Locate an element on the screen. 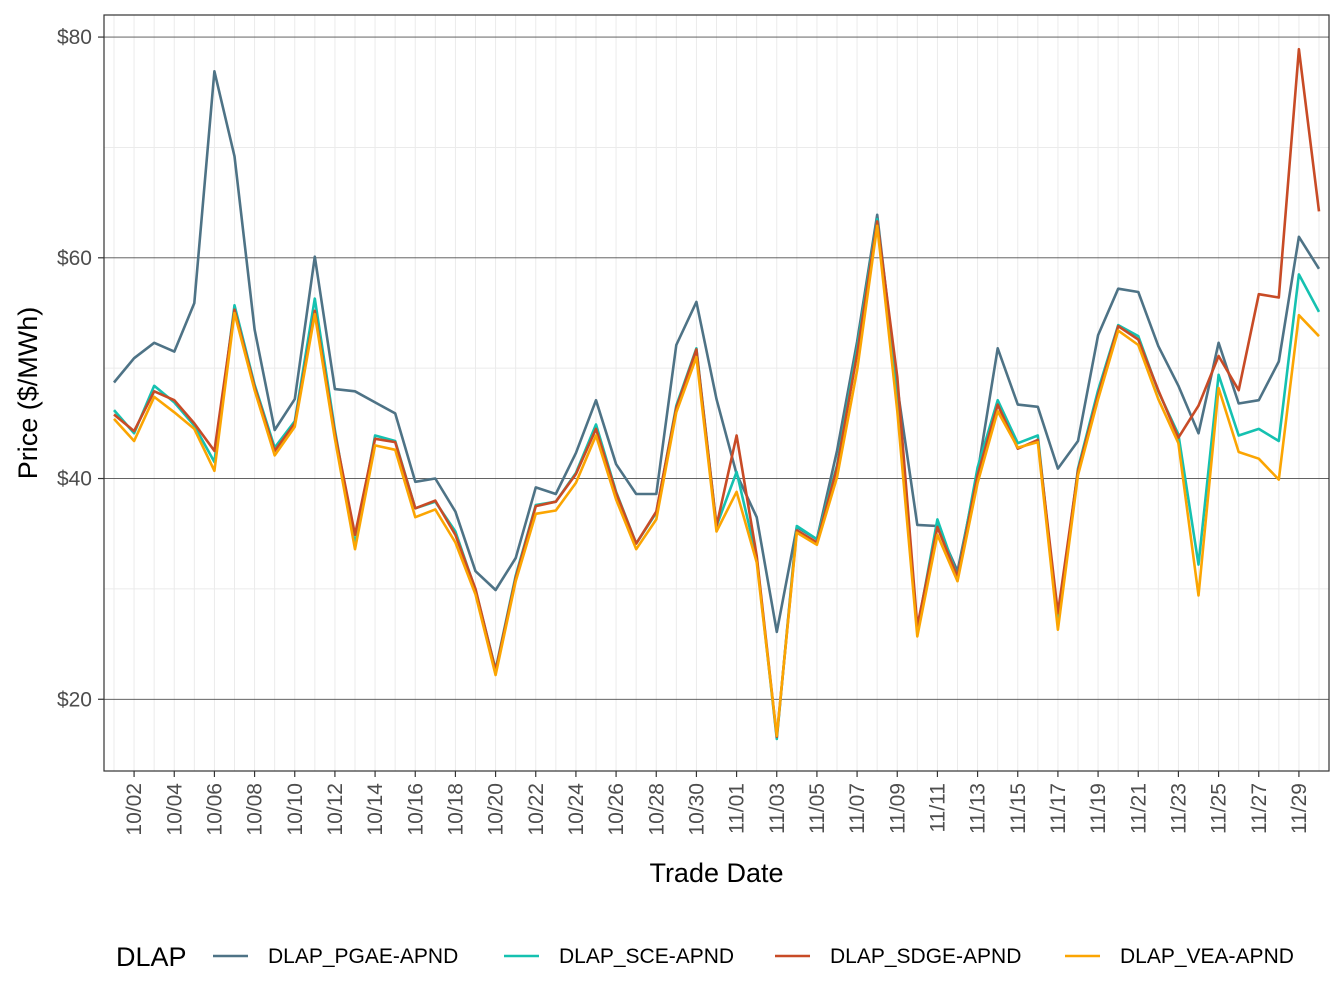 Image resolution: width=1344 pixels, height=1008 pixels. legend-label: DLAP_VEA-APND is located at coordinates (1207, 956).